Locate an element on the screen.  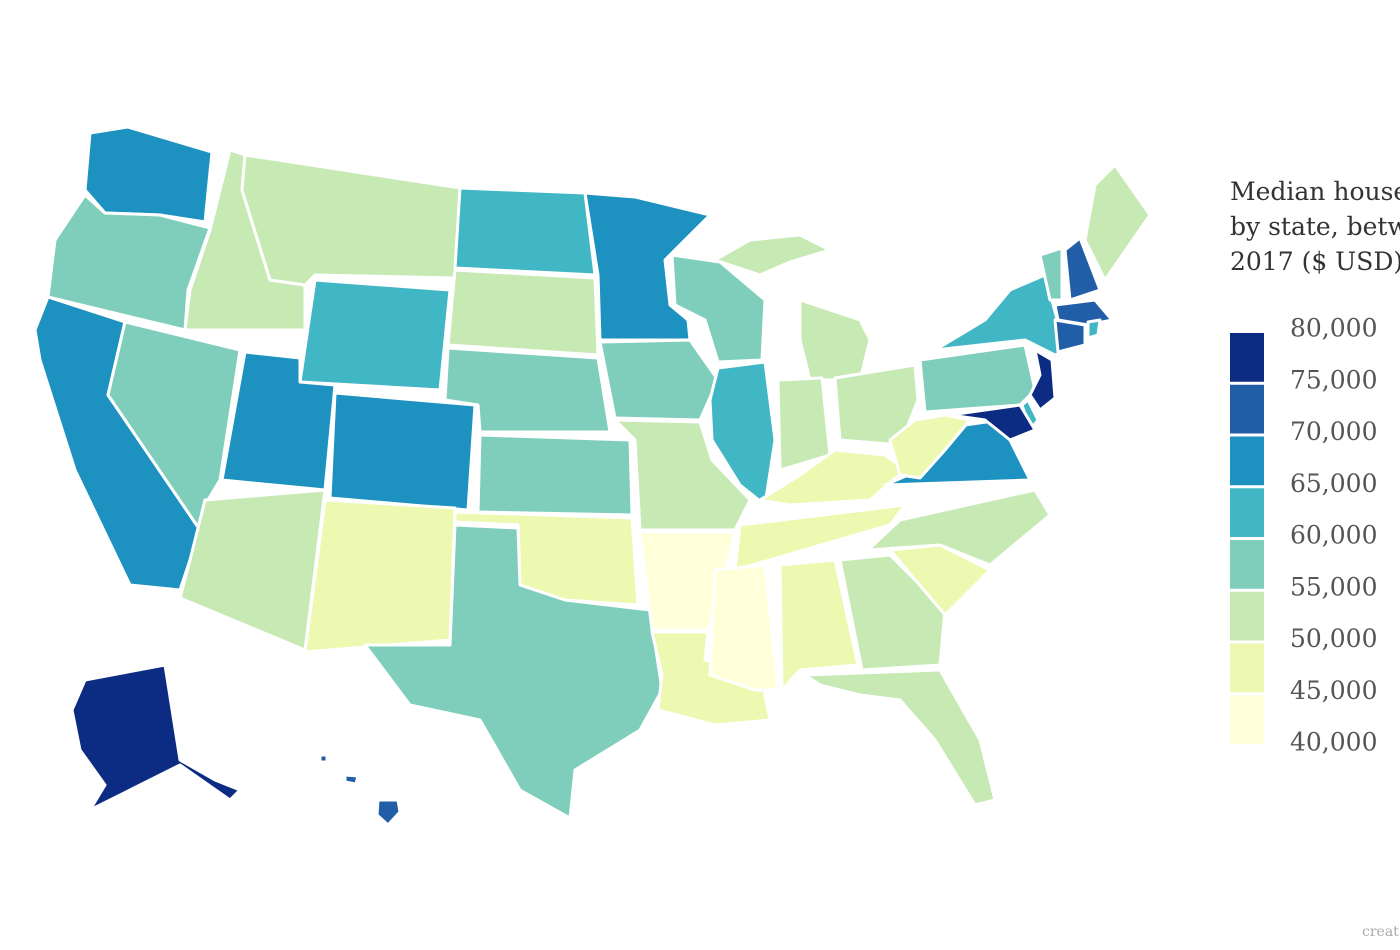
legend-label: 65,000 is located at coordinates (1333, 483).